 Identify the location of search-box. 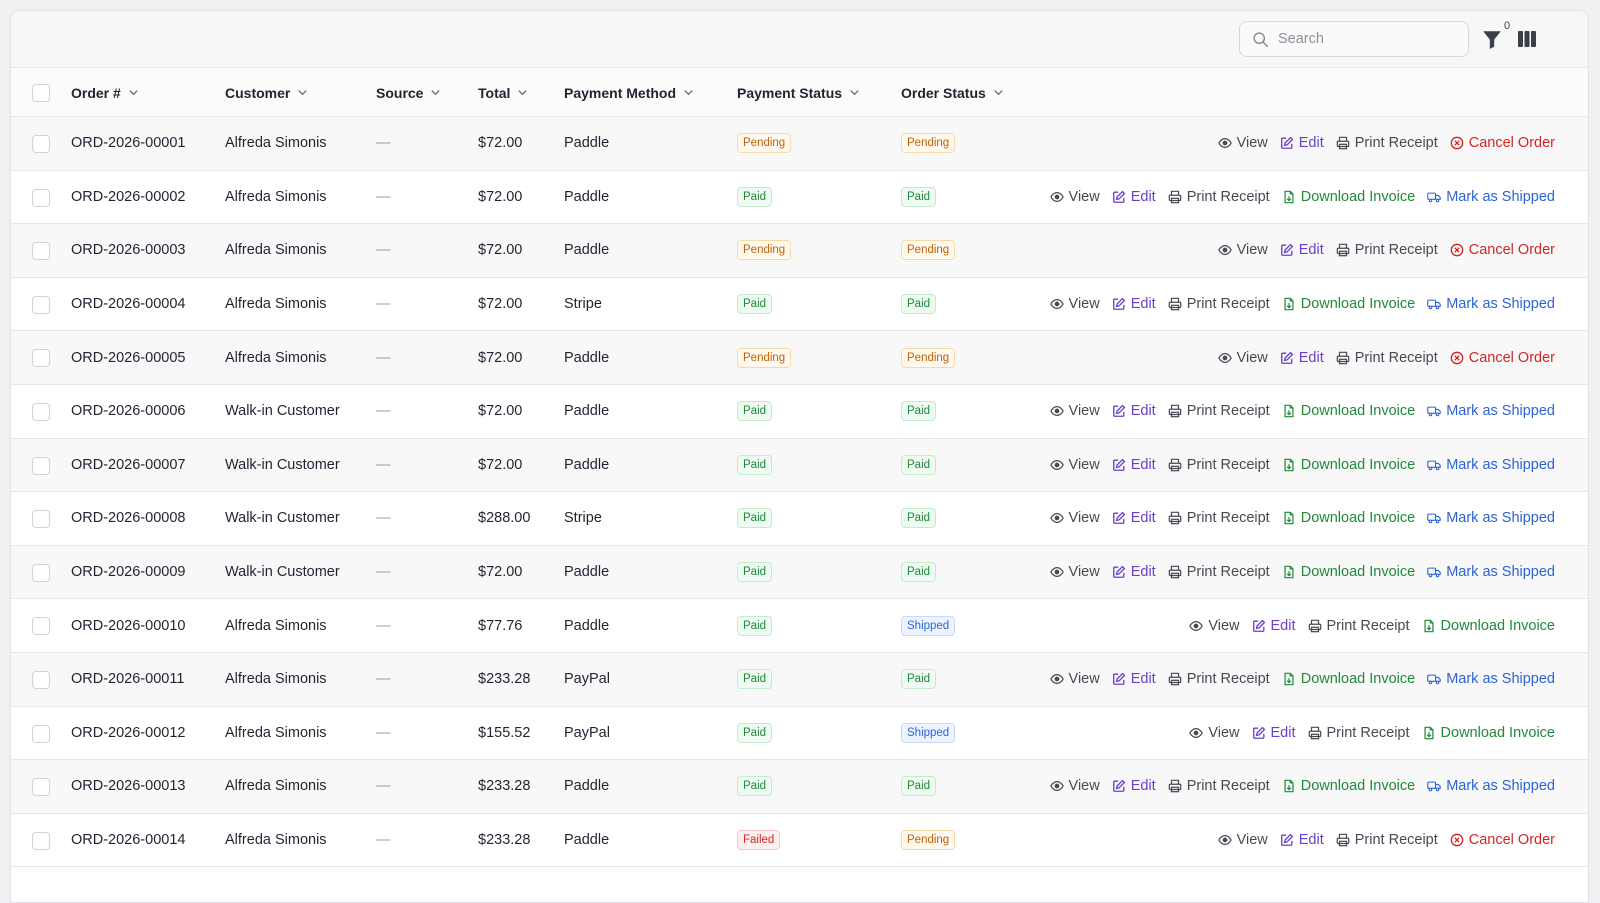
(1354, 39).